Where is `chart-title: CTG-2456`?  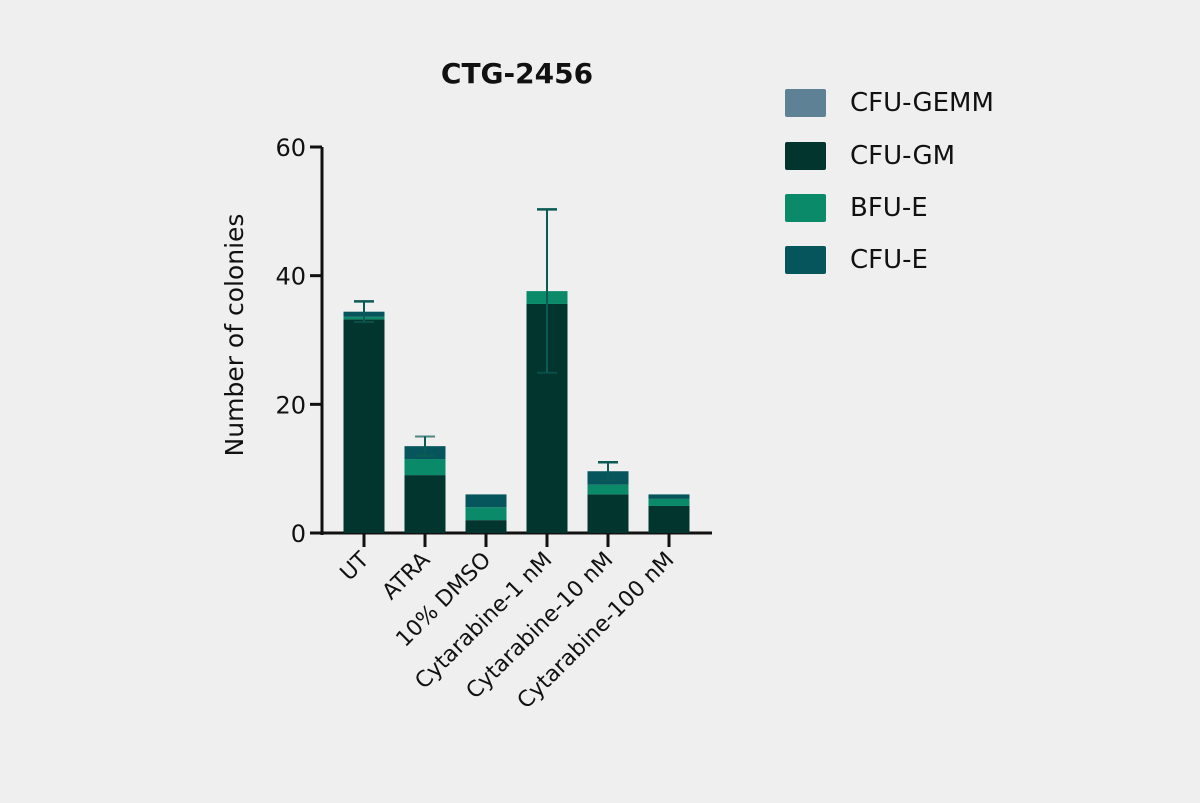
chart-title: CTG-2456 is located at coordinates (517, 73).